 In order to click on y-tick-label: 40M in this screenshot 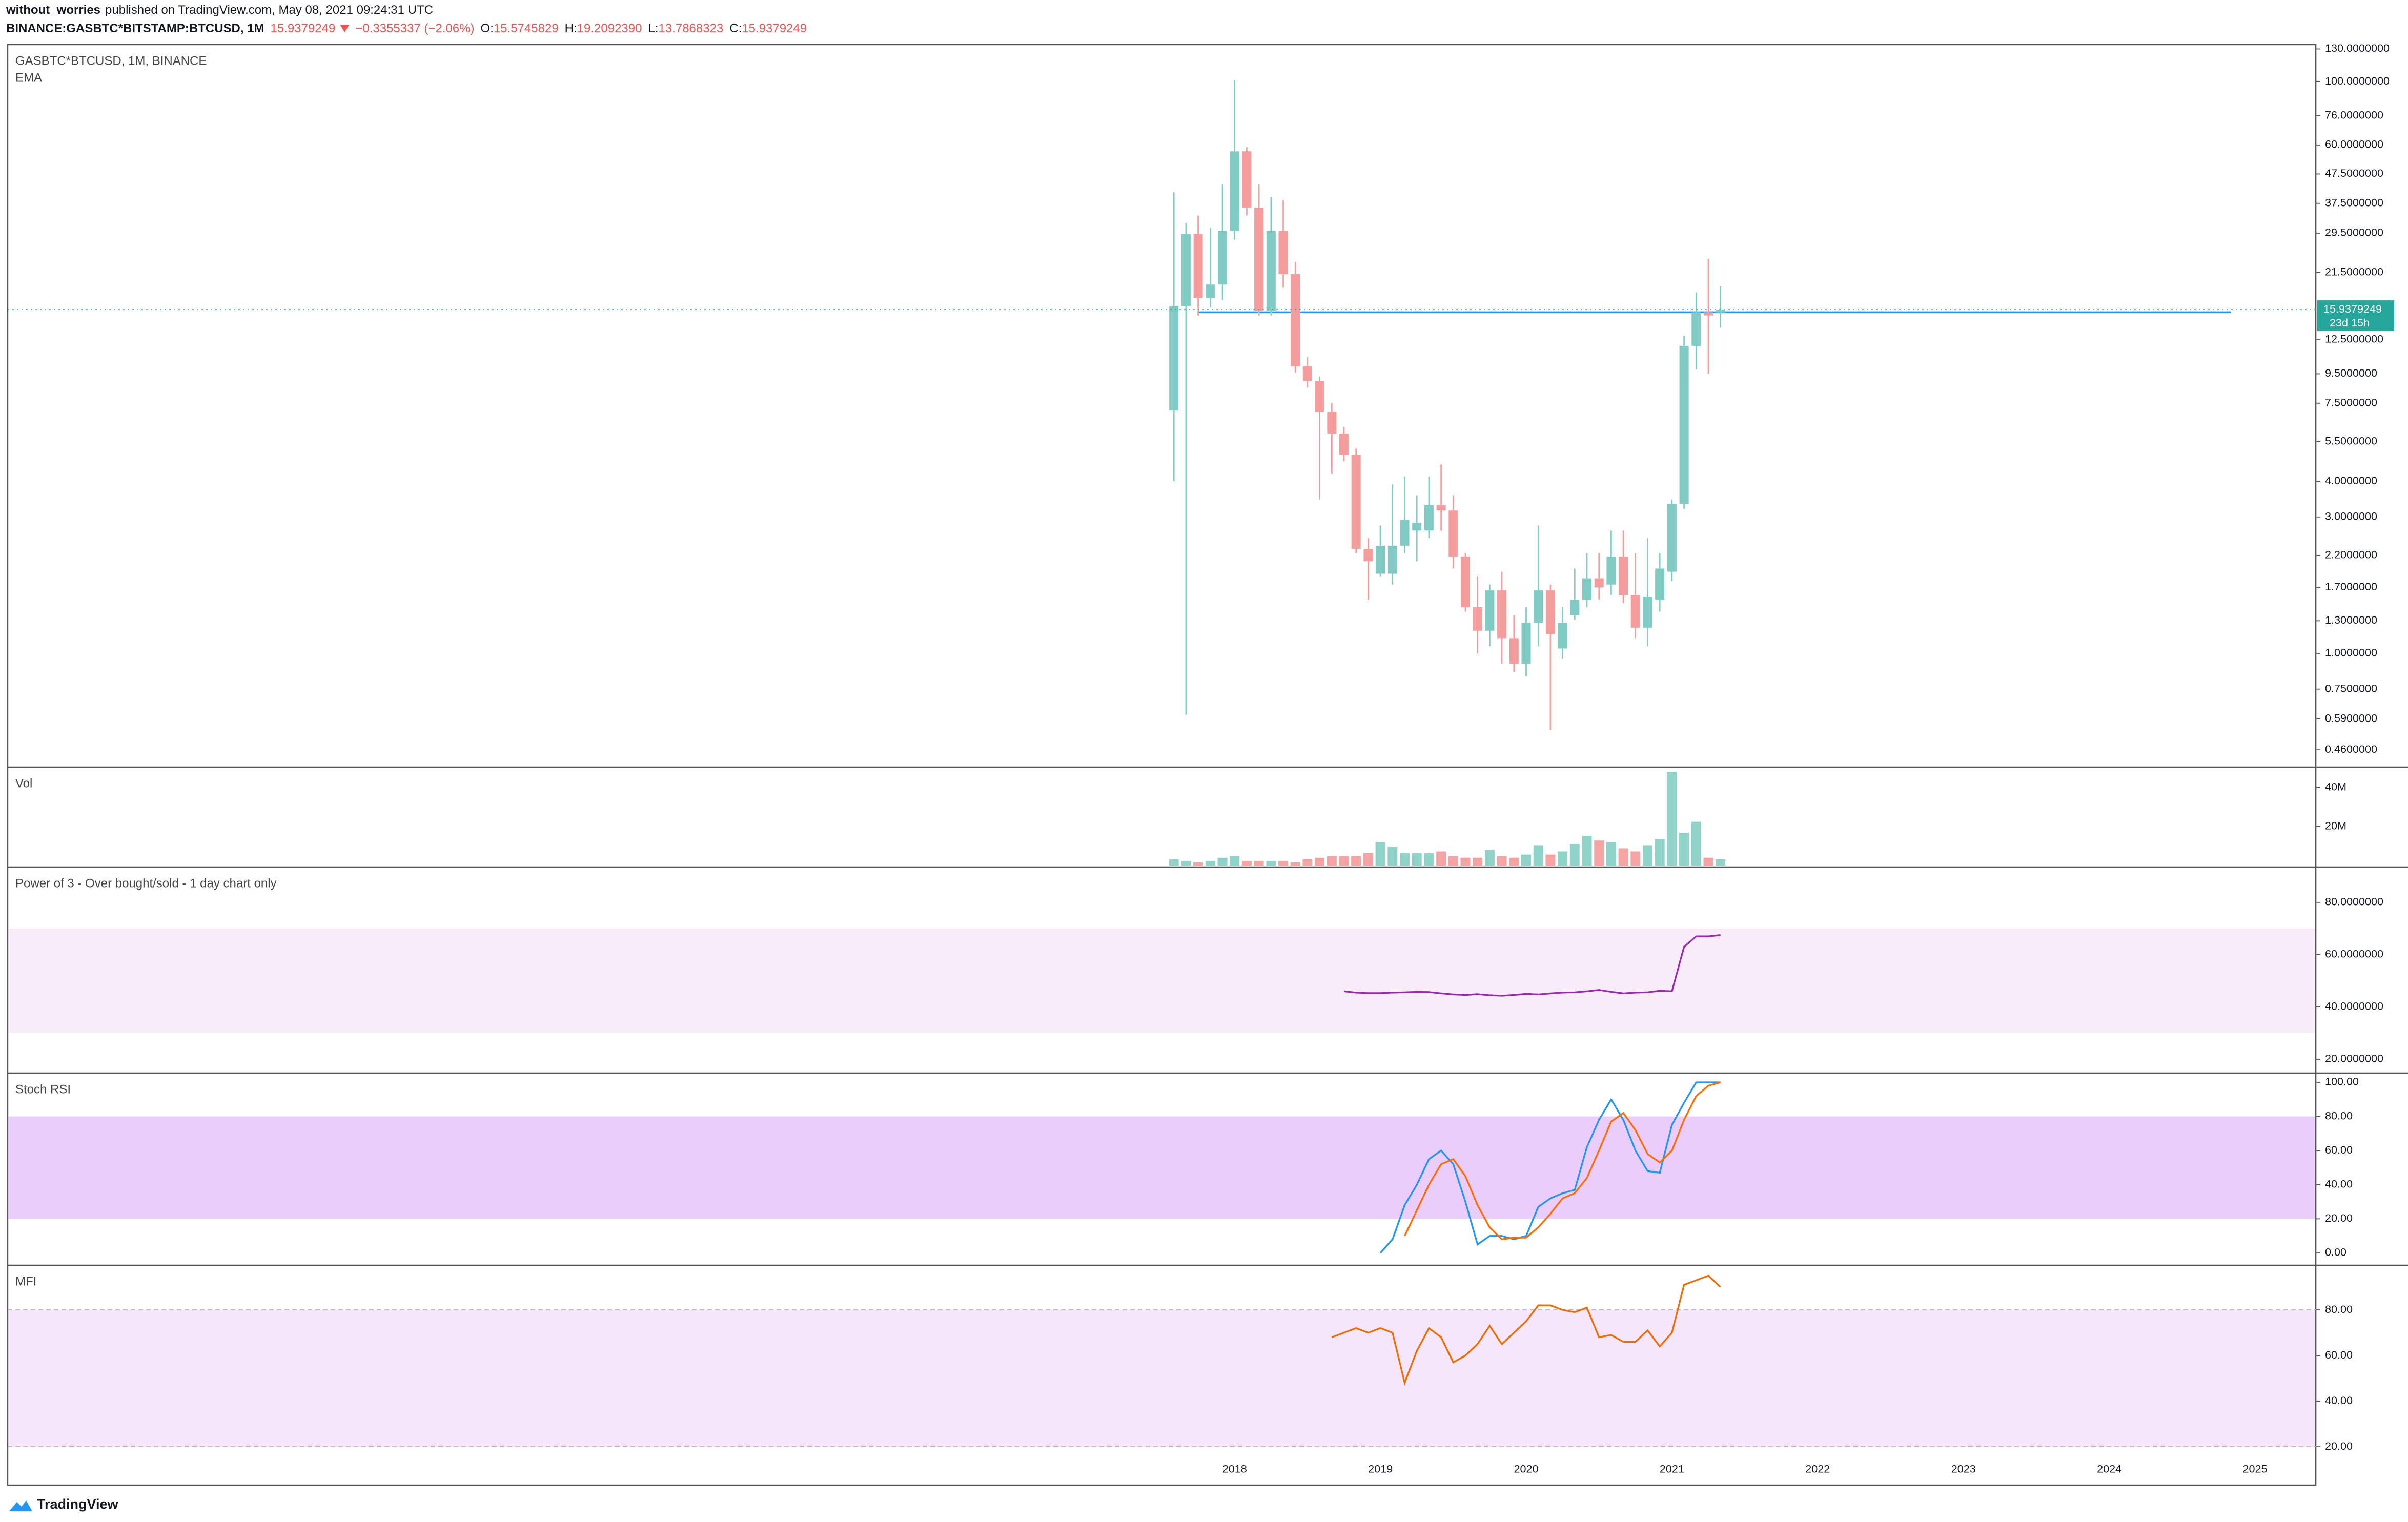, I will do `click(2335, 787)`.